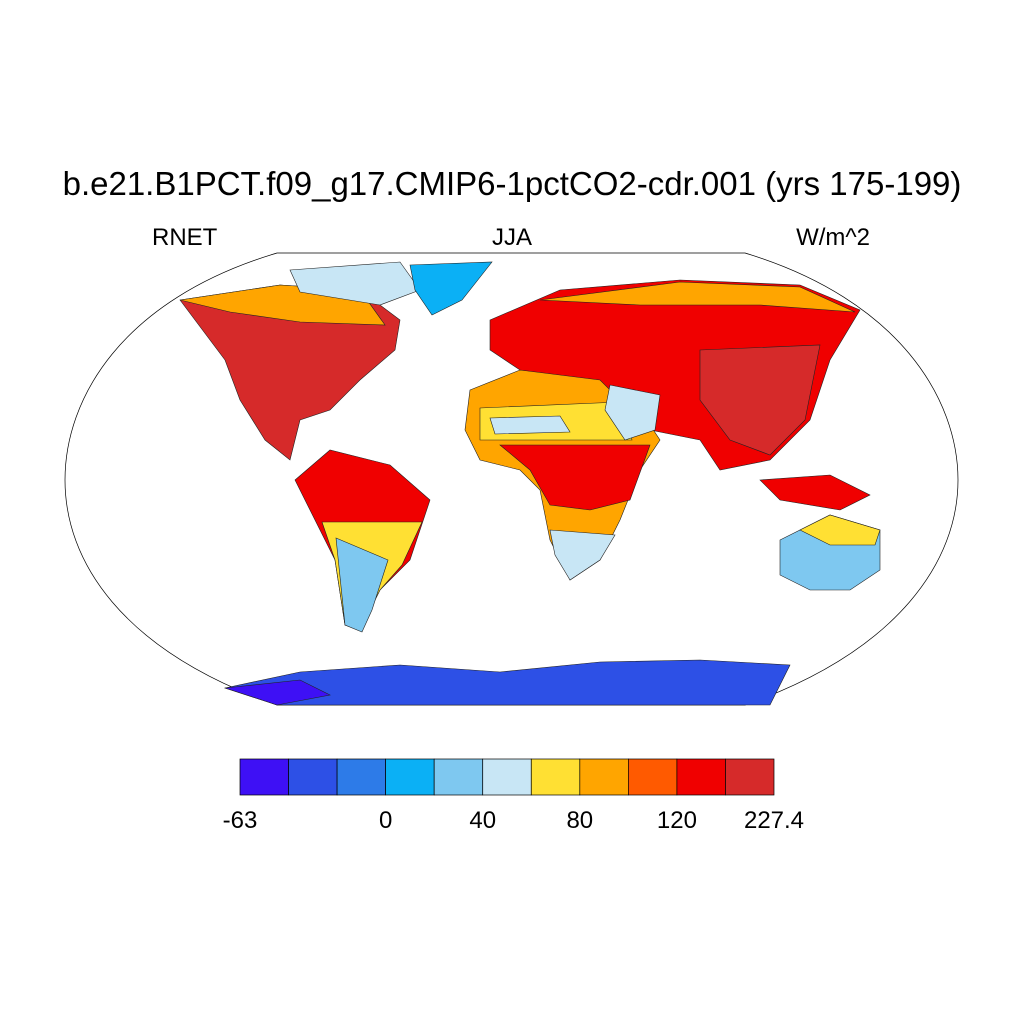 This screenshot has height=1024, width=1024. I want to click on colorbar-label: -63, so click(240, 820).